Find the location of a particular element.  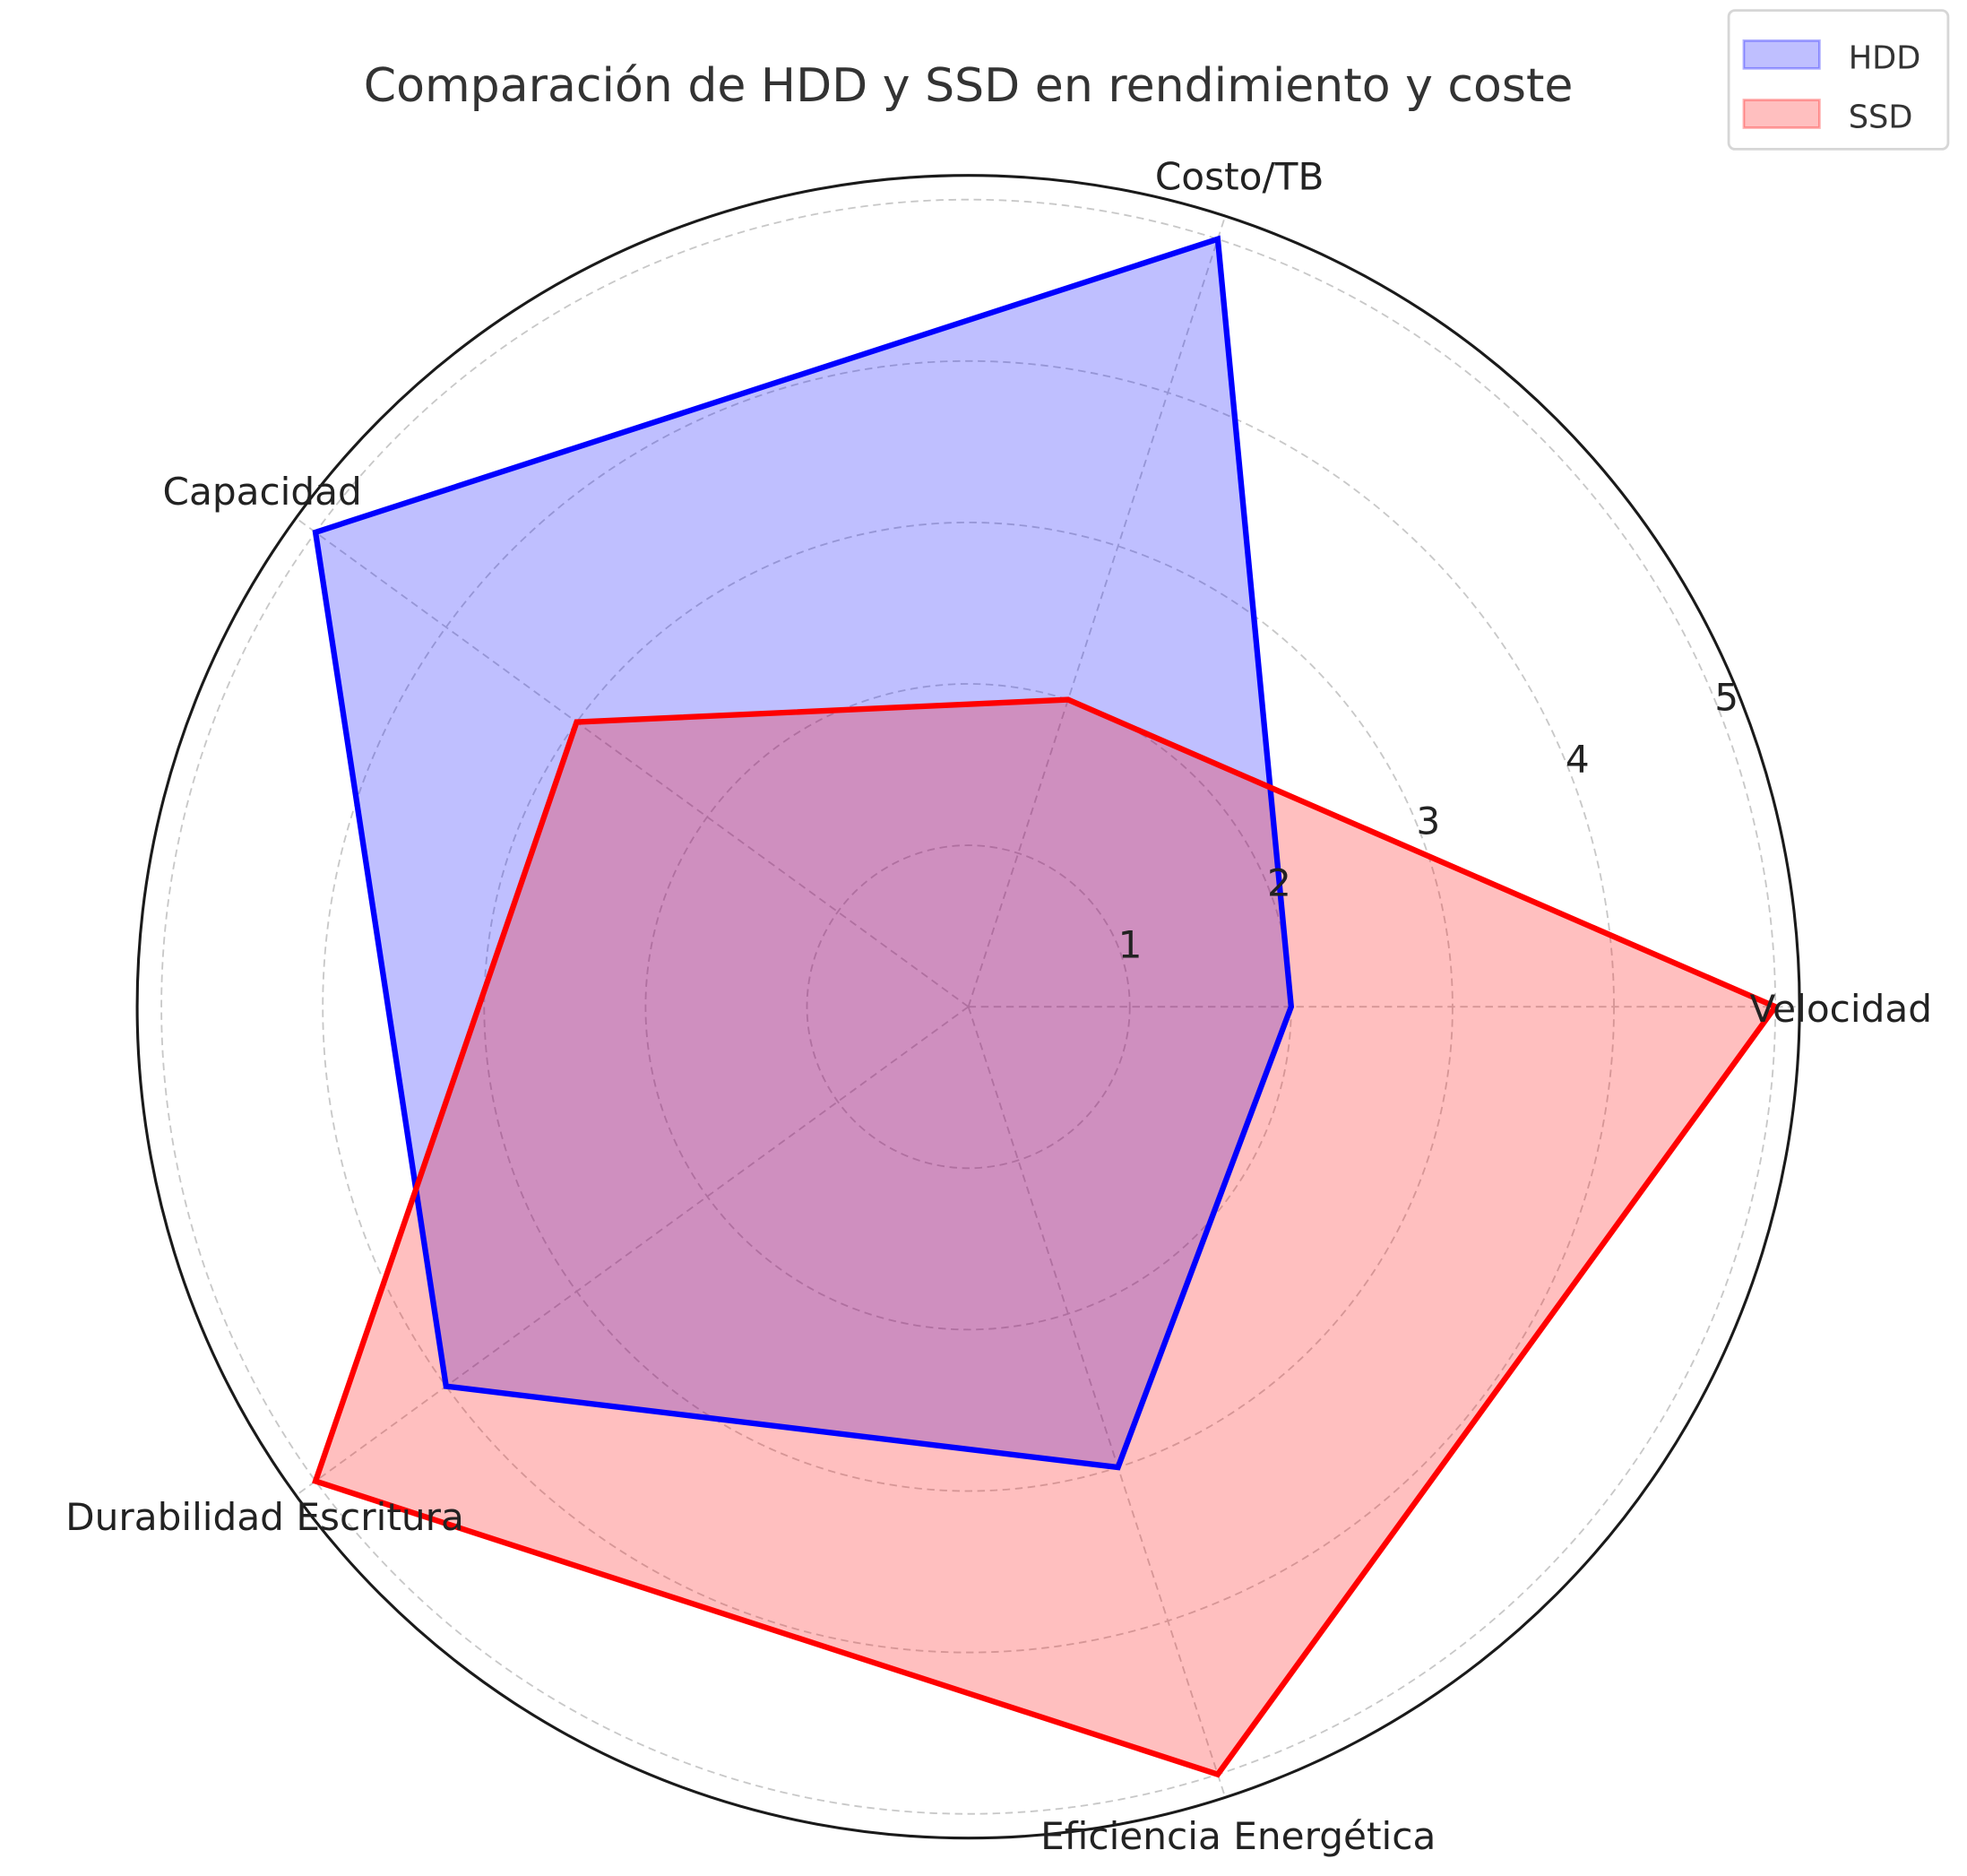

legend: HDD SSD is located at coordinates (1839, 80).